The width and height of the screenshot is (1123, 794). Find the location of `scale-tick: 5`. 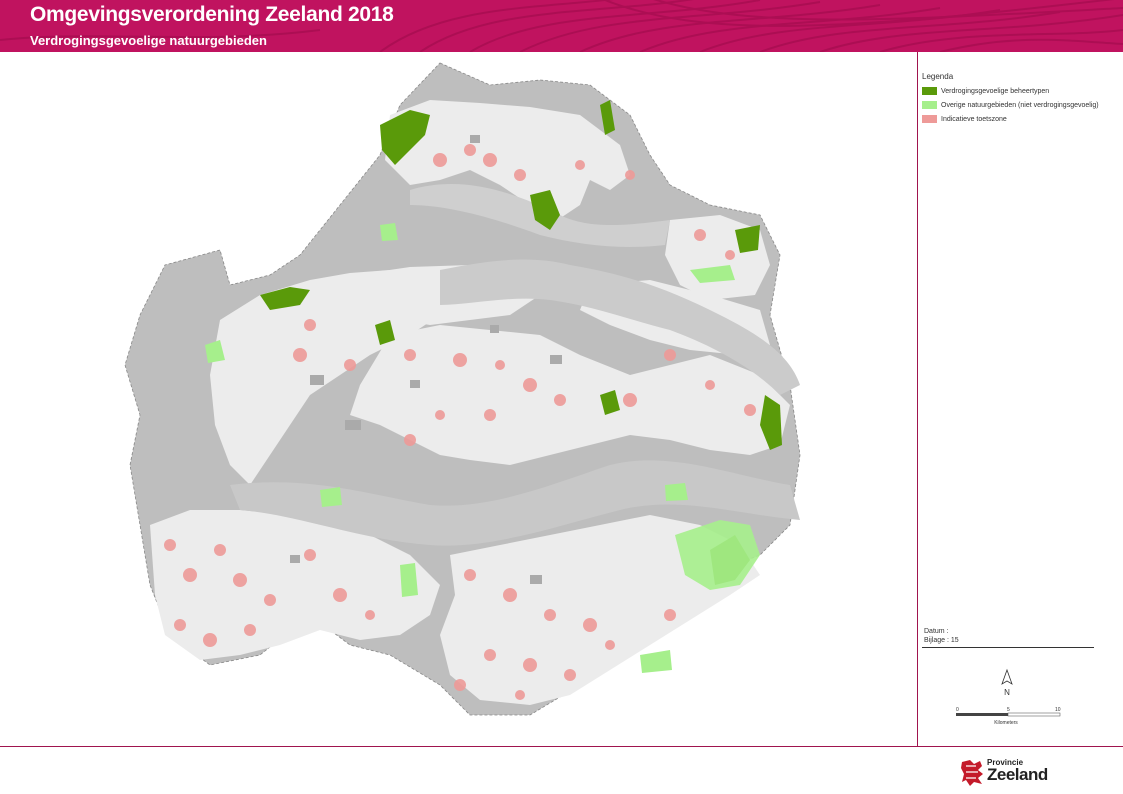

scale-tick: 5 is located at coordinates (1008, 710).